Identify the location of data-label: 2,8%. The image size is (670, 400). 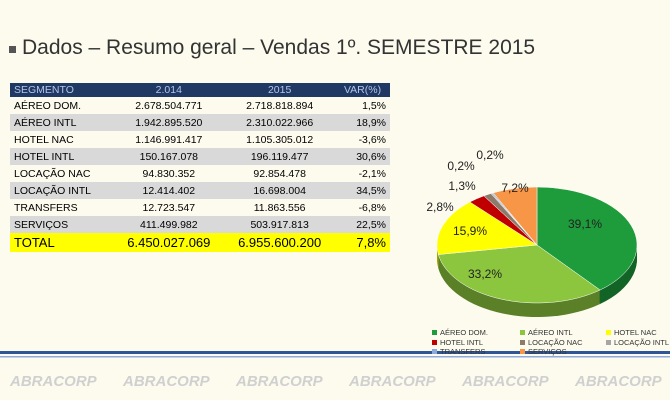
(440, 207).